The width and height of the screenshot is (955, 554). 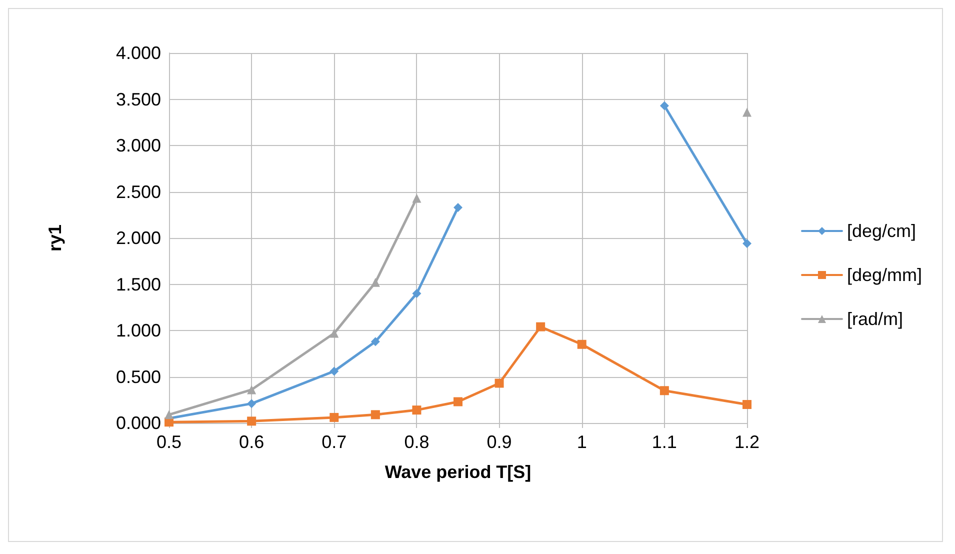 I want to click on y-tick-label: 0.500, so click(x=138, y=376).